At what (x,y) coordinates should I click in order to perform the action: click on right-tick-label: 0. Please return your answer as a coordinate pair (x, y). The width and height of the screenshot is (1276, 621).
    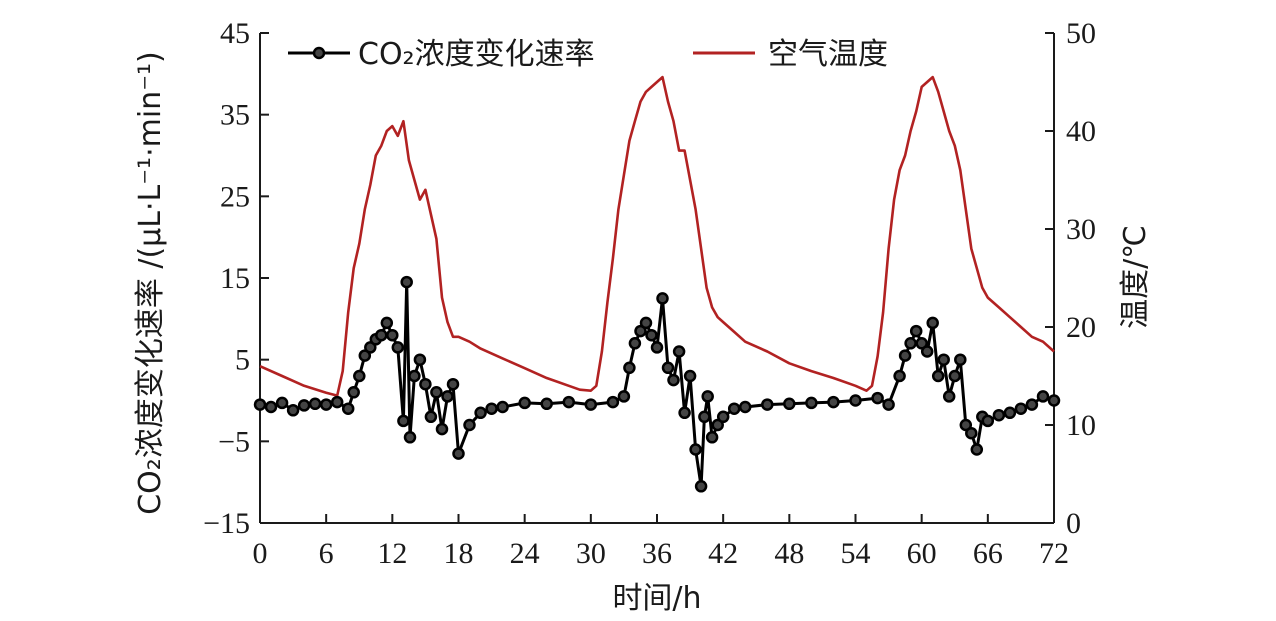
    Looking at the image, I should click on (1073, 523).